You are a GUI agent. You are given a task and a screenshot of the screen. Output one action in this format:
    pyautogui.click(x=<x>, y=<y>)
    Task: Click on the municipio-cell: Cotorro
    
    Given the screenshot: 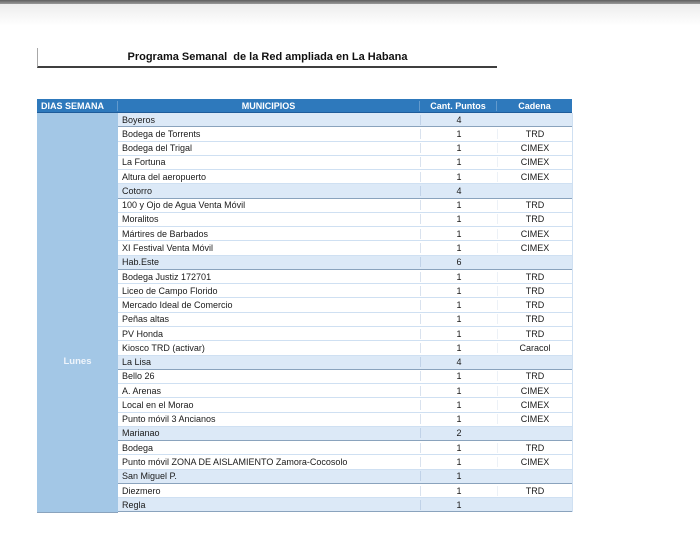 What is the action you would take?
    pyautogui.click(x=137, y=190)
    